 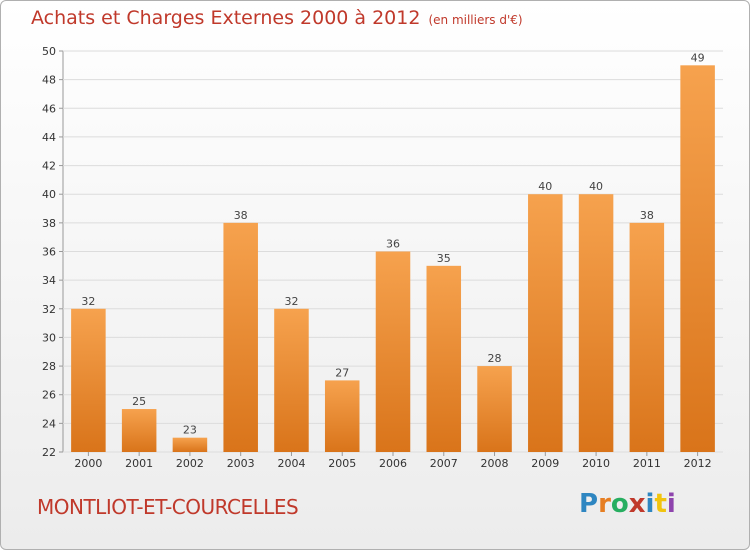 I want to click on y-tick-label: 38, so click(x=49, y=223).